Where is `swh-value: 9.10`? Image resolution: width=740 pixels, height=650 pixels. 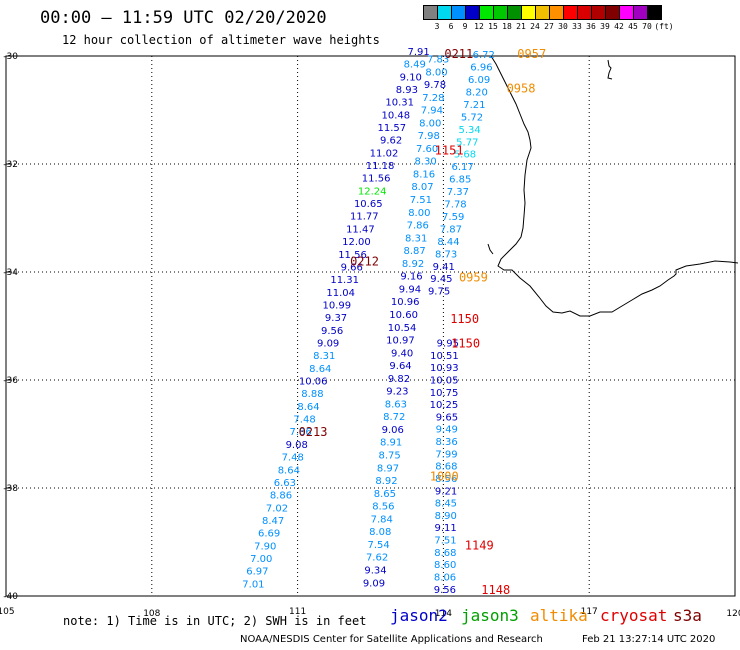 swh-value: 9.10 is located at coordinates (411, 77).